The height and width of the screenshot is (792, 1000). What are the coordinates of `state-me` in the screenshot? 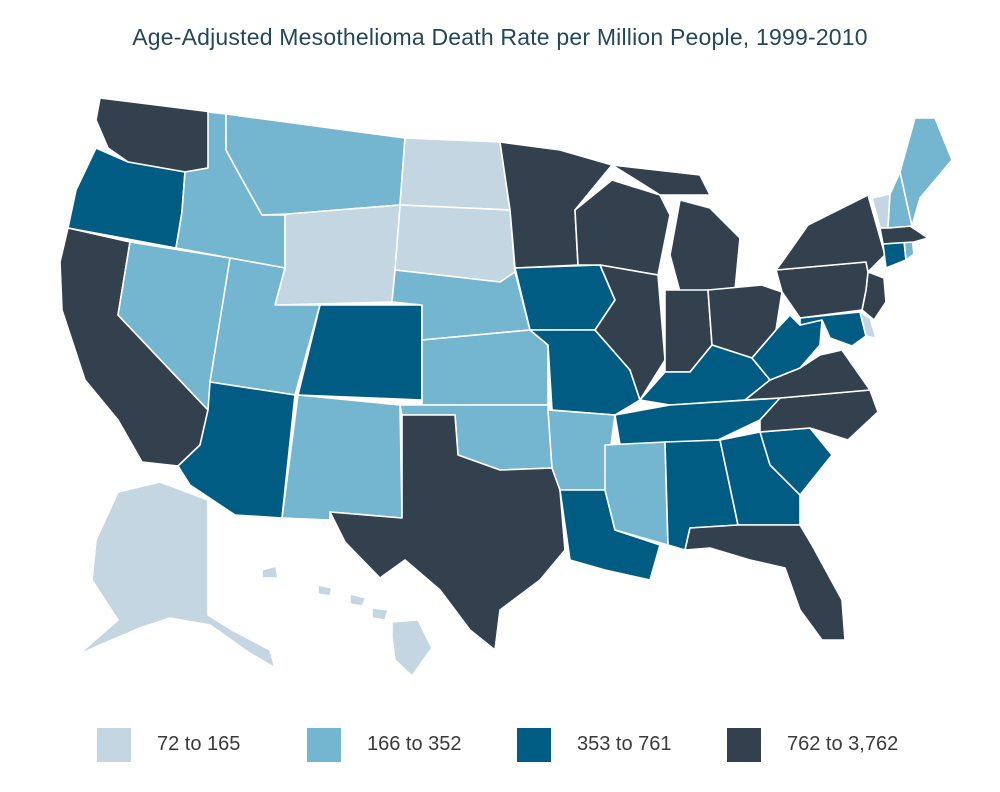 It's located at (926, 172).